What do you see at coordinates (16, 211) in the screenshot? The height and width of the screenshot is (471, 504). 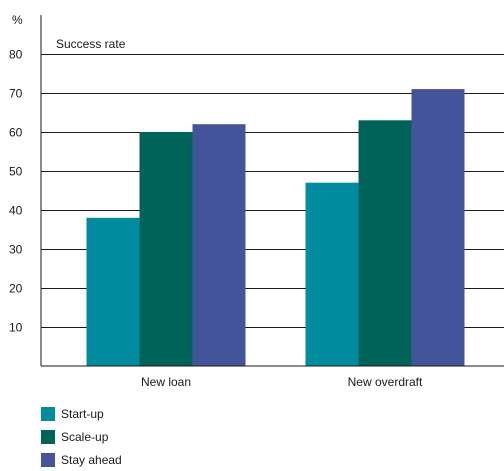 I see `y-tick-label: 40` at bounding box center [16, 211].